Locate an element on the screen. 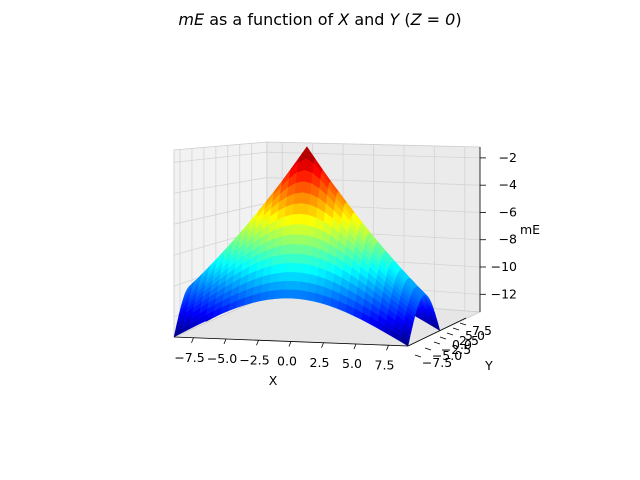 The image size is (640, 480). x-tick-label: 5.0 is located at coordinates (352, 363).